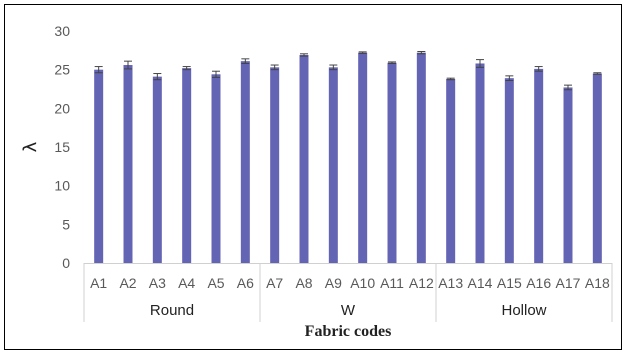 The height and width of the screenshot is (354, 626). What do you see at coordinates (66, 263) in the screenshot?
I see `y-tick-label: 0` at bounding box center [66, 263].